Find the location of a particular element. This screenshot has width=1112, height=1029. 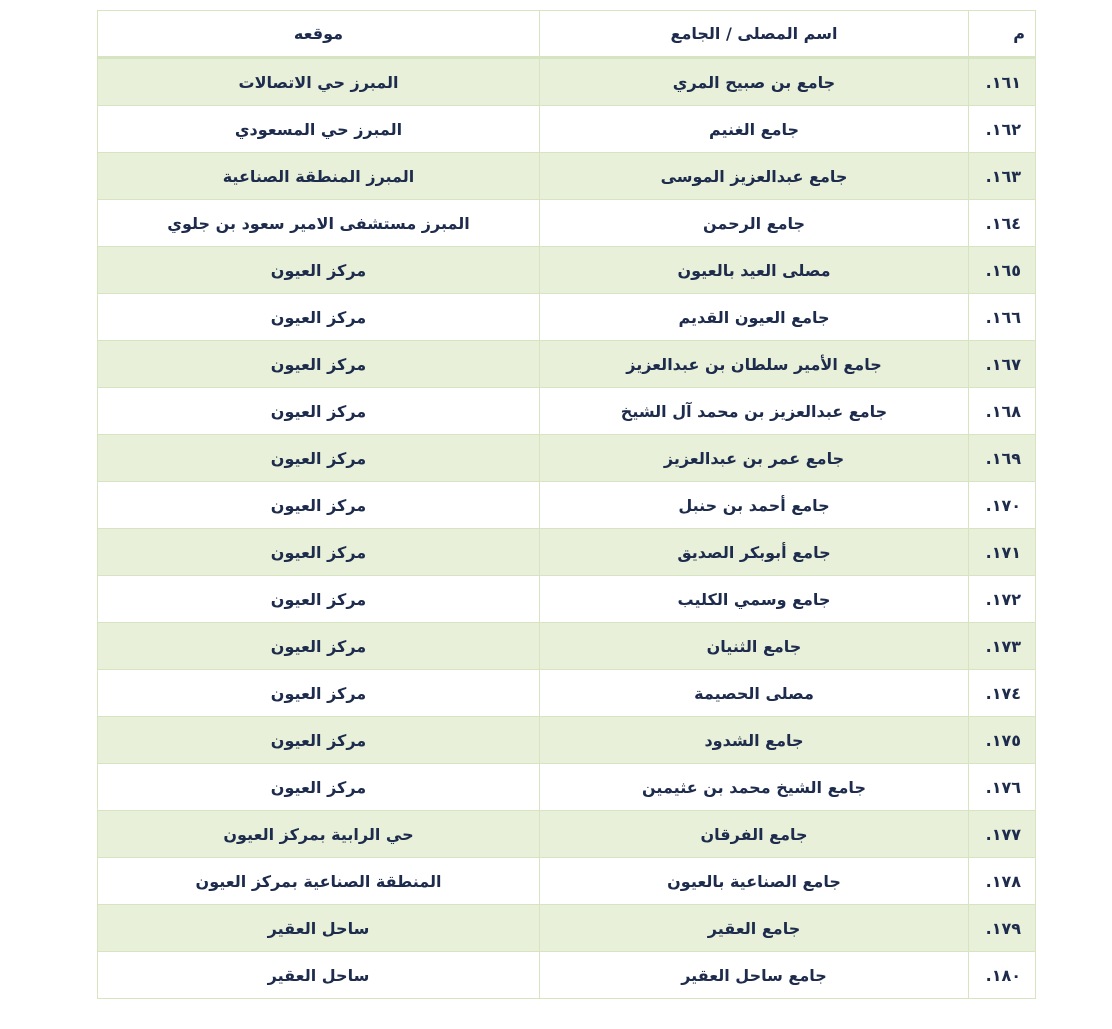

cell-number: ١٧٥. is located at coordinates (1002, 740).